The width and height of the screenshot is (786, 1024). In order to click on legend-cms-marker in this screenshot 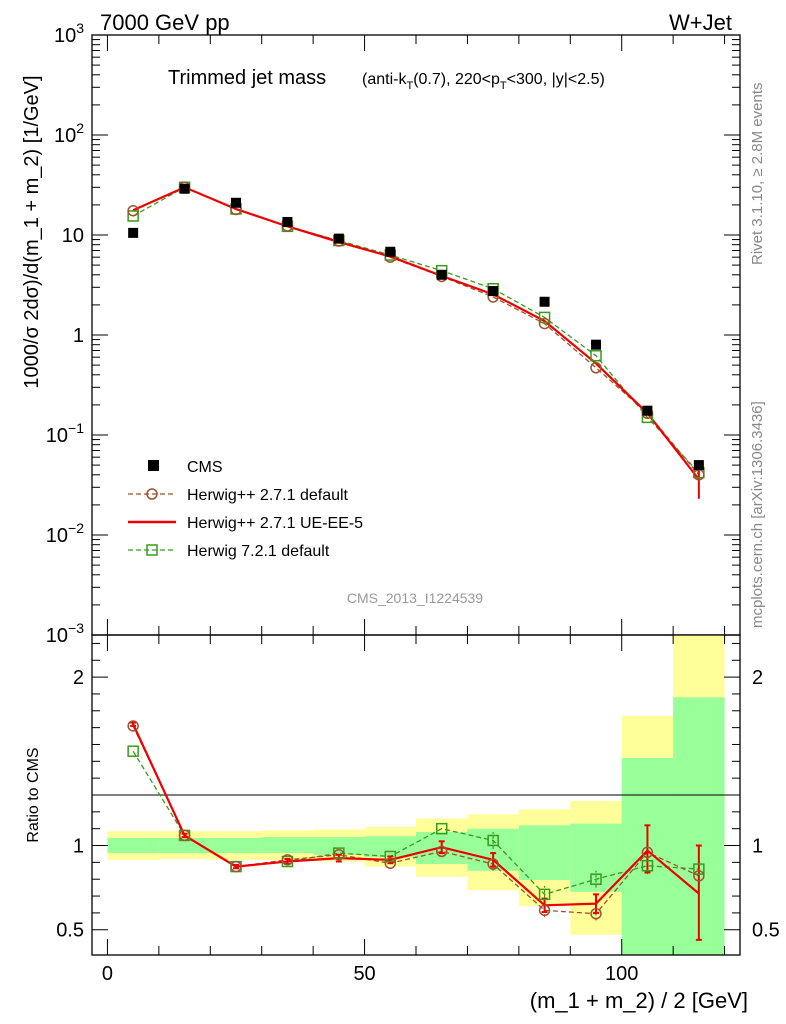, I will do `click(153, 465)`.